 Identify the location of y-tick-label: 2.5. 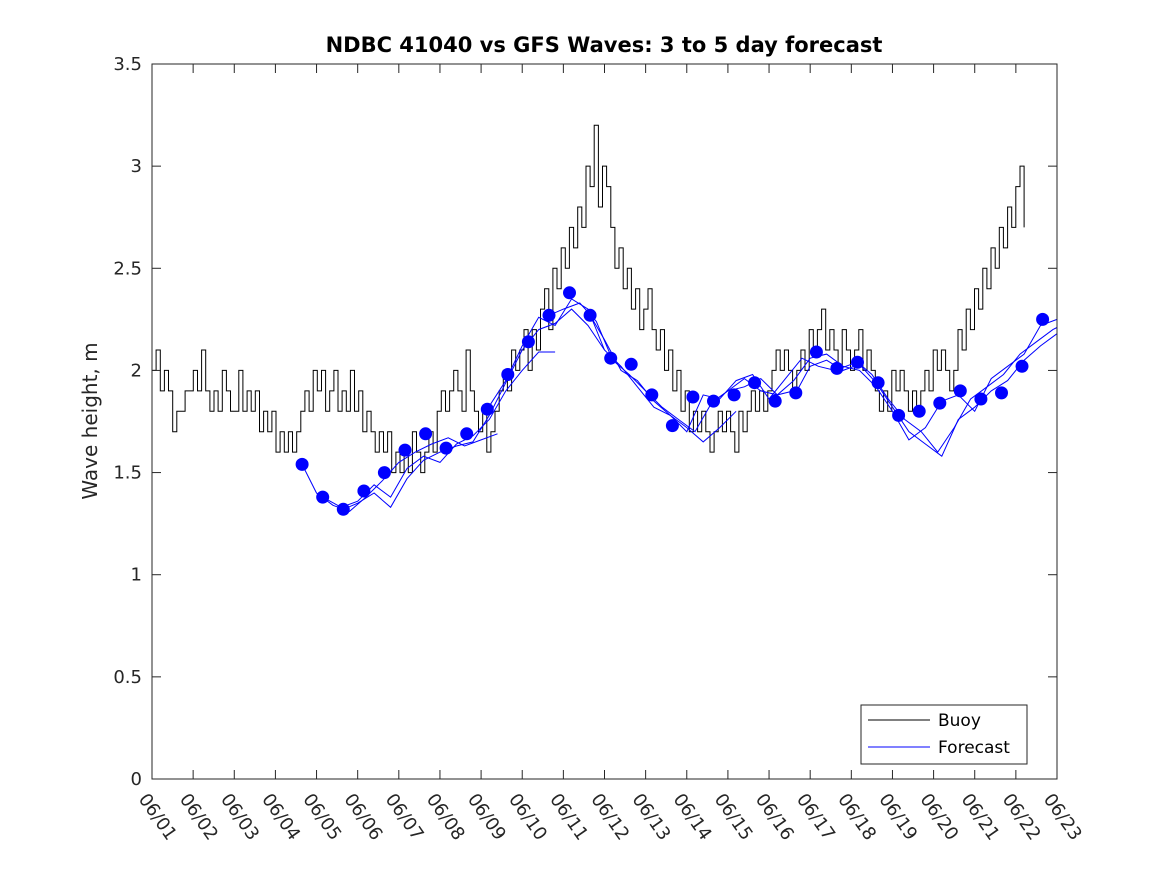
(127, 268).